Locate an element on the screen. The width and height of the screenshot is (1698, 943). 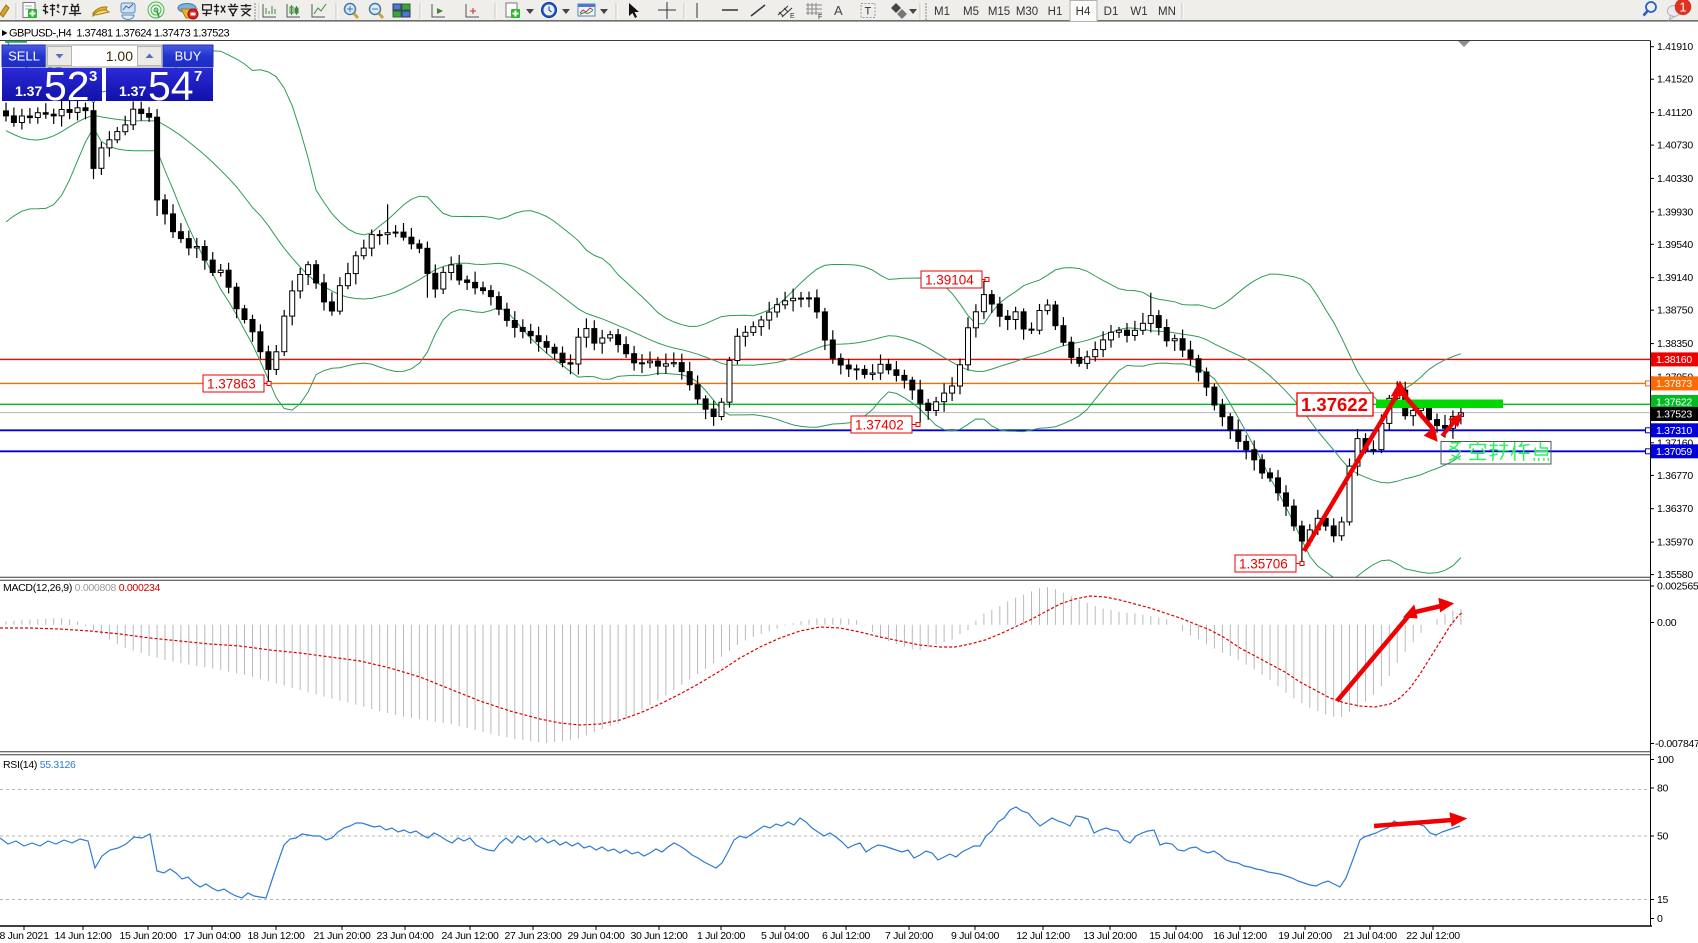
svg-text: 14 Jun 12:00 is located at coordinates (83, 936).